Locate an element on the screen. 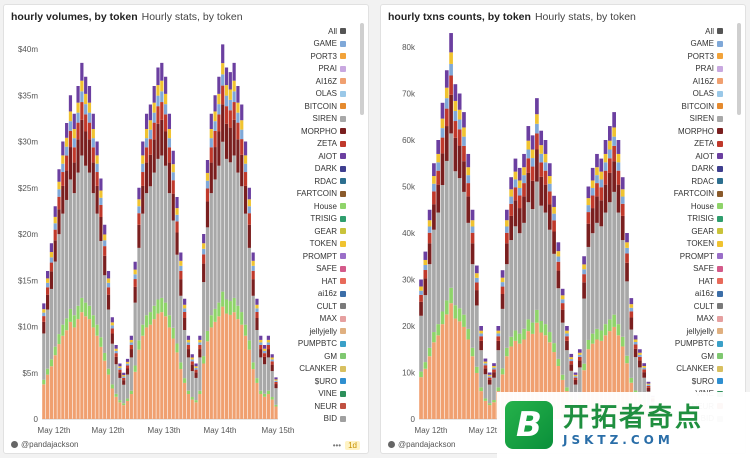 This screenshot has width=750, height=458. legend-item: $URO is located at coordinates (315, 381).